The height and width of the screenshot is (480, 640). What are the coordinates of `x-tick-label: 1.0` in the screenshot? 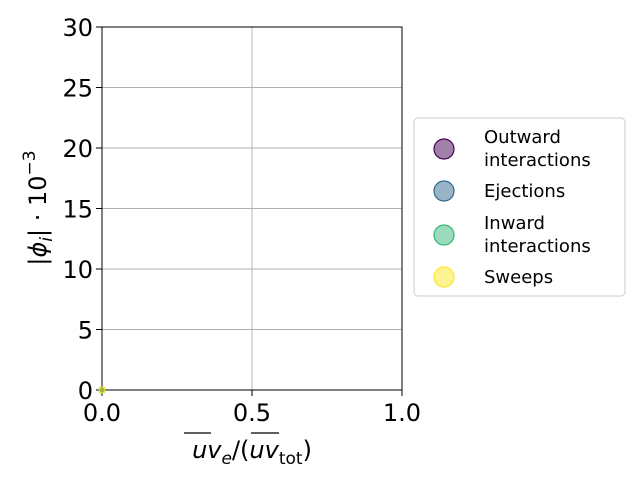 It's located at (402, 413).